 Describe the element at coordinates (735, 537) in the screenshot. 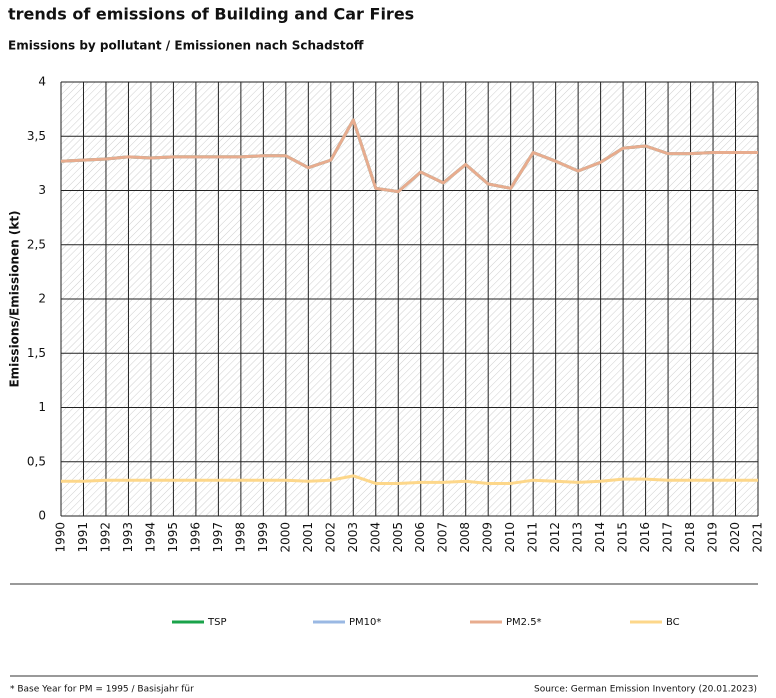

I see `x-tick-label: 2020` at that location.